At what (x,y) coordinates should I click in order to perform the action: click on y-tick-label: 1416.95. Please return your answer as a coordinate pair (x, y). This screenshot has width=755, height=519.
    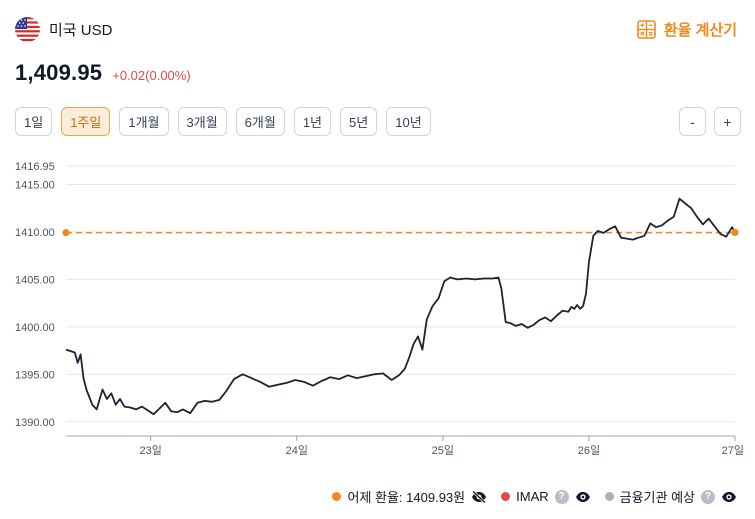
    Looking at the image, I should click on (35, 167).